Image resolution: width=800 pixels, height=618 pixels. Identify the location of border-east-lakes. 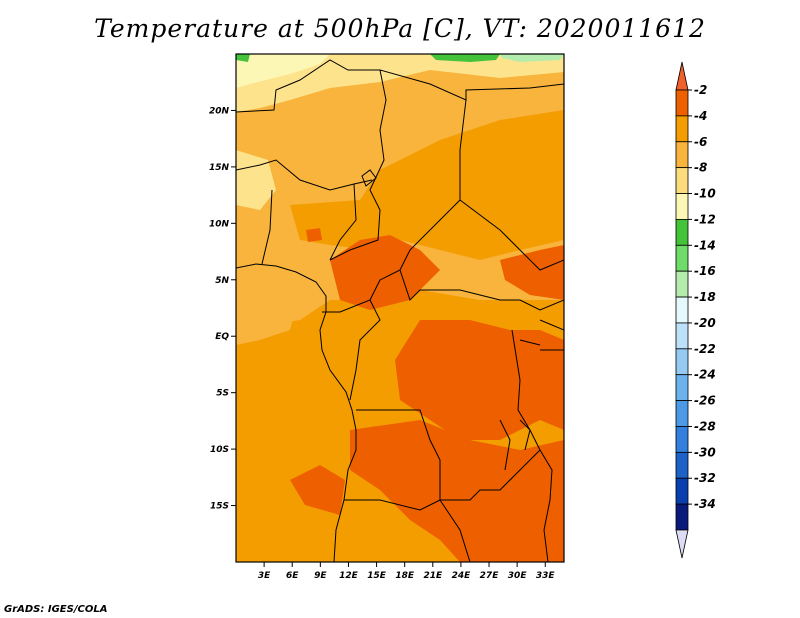
(541, 335).